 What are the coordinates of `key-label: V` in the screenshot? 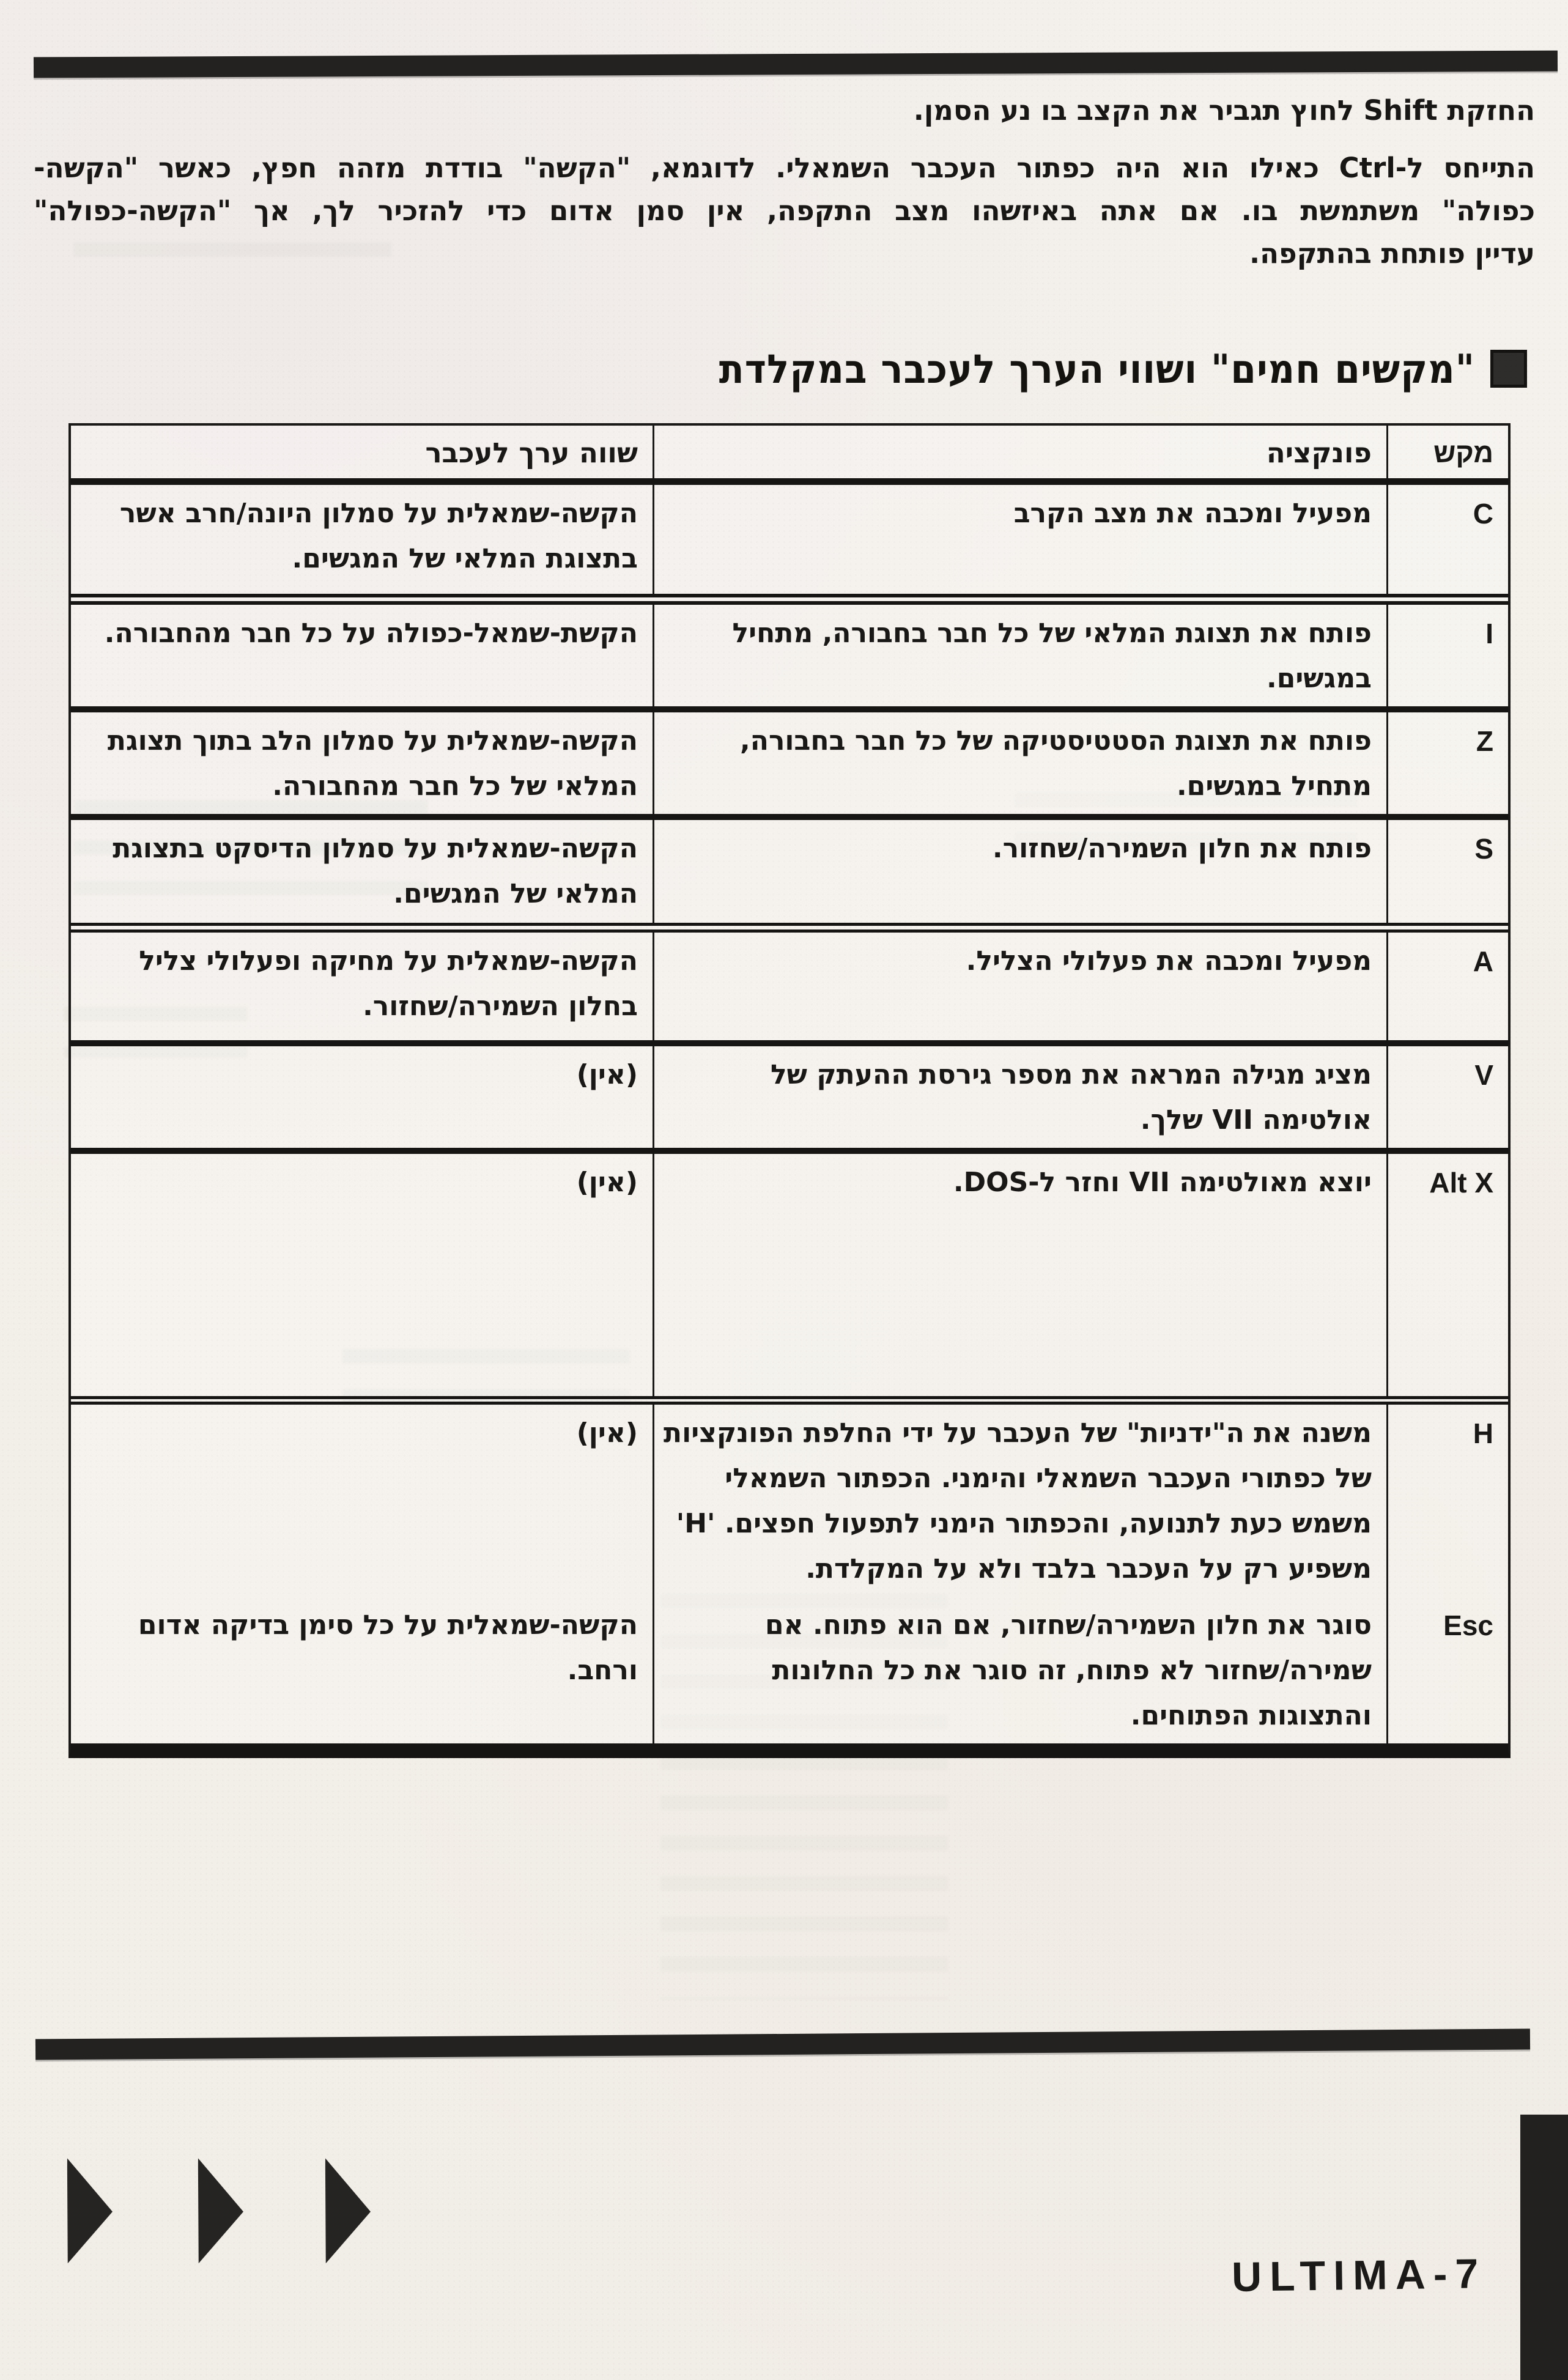 It's located at (1483, 1075).